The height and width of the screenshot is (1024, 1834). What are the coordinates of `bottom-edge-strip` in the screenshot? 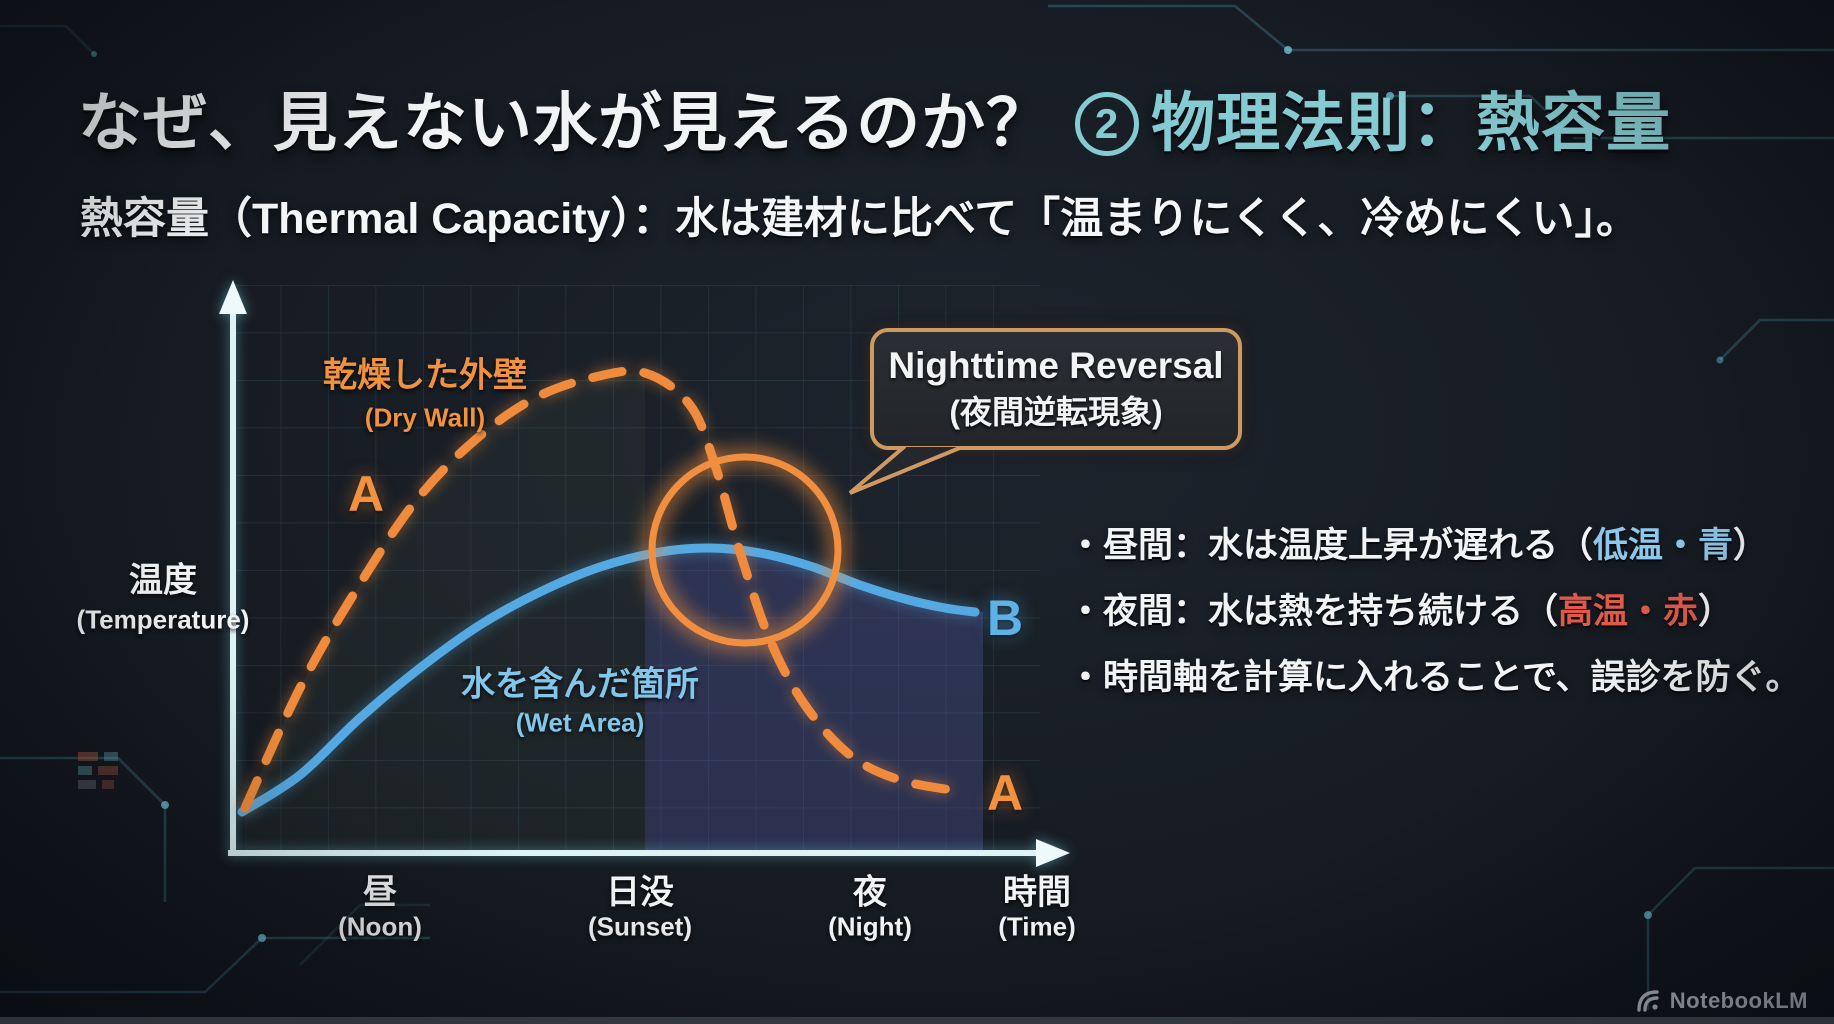 It's located at (917, 1020).